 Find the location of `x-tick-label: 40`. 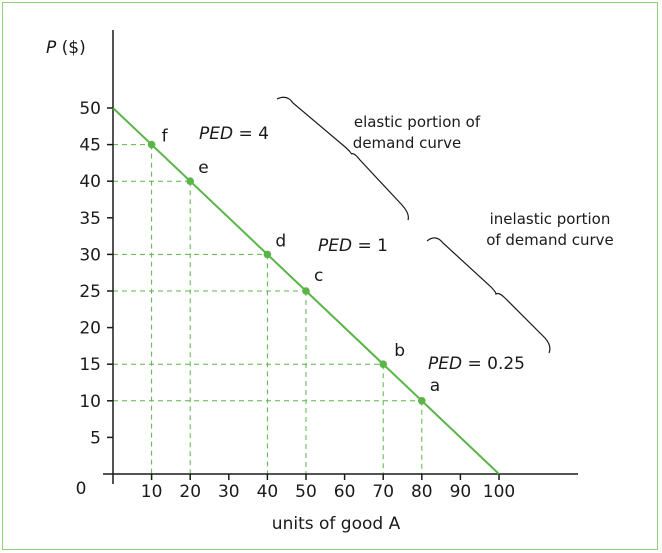

x-tick-label: 40 is located at coordinates (268, 492).